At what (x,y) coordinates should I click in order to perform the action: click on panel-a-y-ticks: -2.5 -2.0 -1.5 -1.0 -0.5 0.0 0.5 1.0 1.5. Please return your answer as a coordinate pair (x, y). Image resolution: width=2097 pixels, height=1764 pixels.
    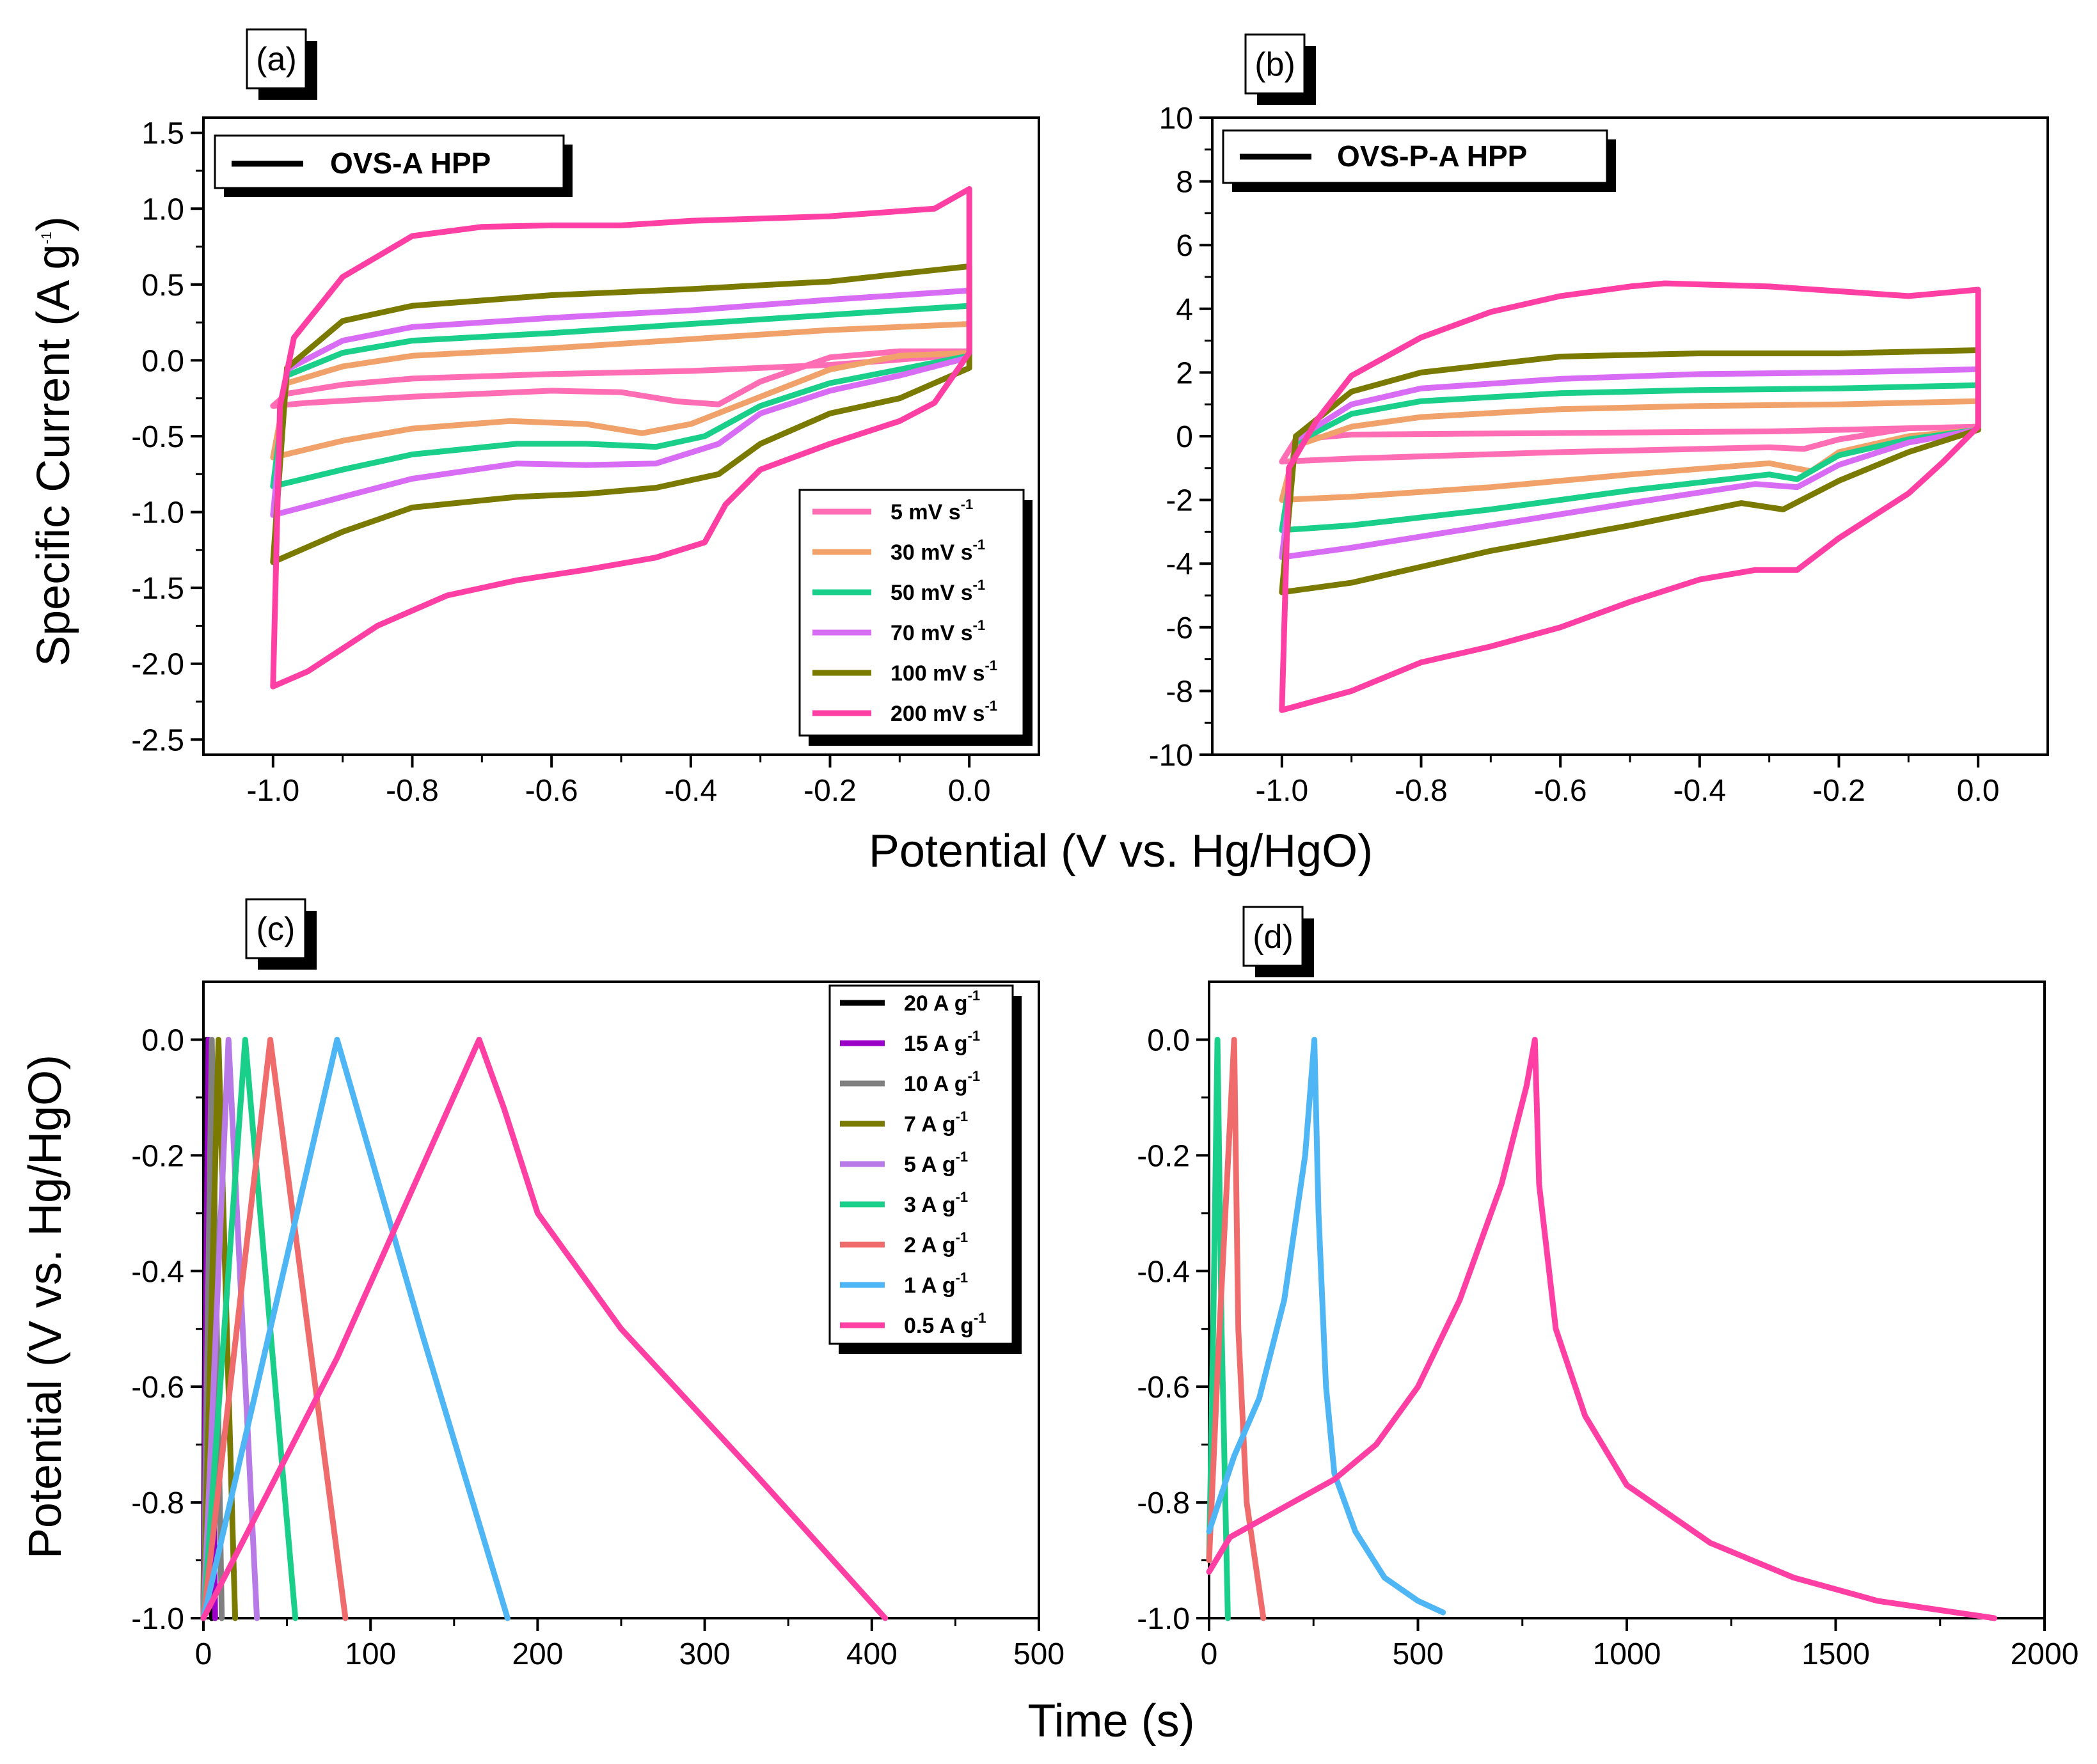
    Looking at the image, I should click on (167, 437).